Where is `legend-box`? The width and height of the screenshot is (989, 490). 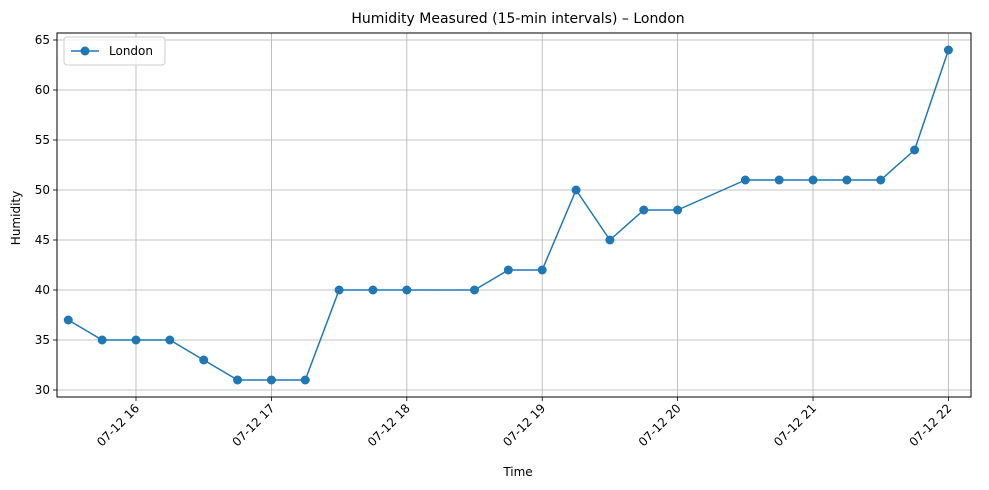 legend-box is located at coordinates (114, 51).